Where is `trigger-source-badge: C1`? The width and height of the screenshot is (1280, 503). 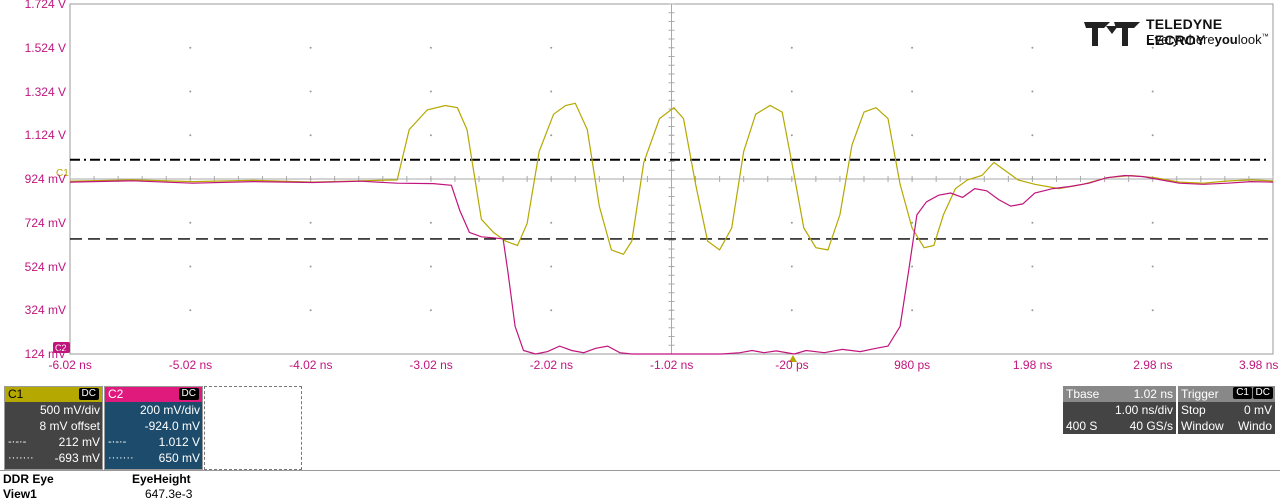 trigger-source-badge: C1 is located at coordinates (1242, 393).